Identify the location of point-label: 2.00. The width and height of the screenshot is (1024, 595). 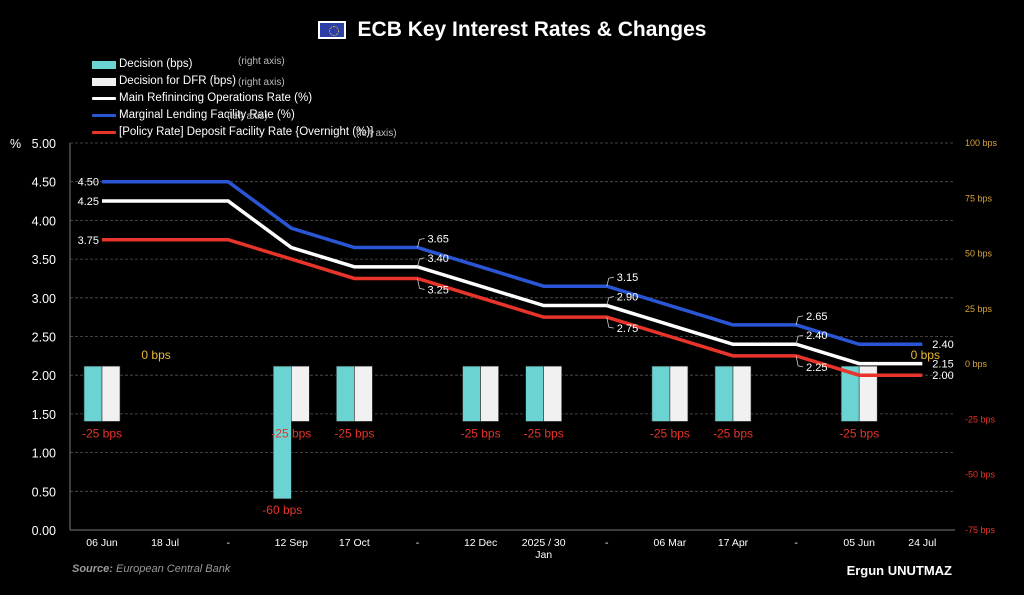
(942, 376).